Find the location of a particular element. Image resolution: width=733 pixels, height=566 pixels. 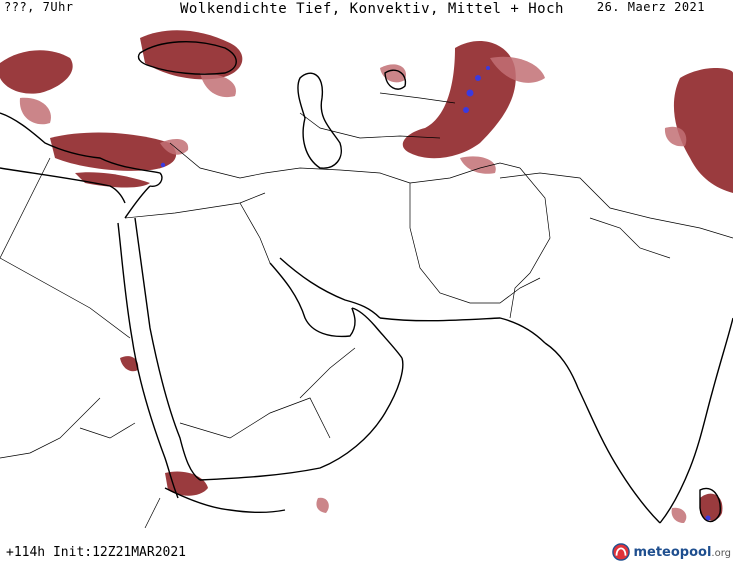

forecast-date: 26. Maerz 2021 is located at coordinates (650, 7).